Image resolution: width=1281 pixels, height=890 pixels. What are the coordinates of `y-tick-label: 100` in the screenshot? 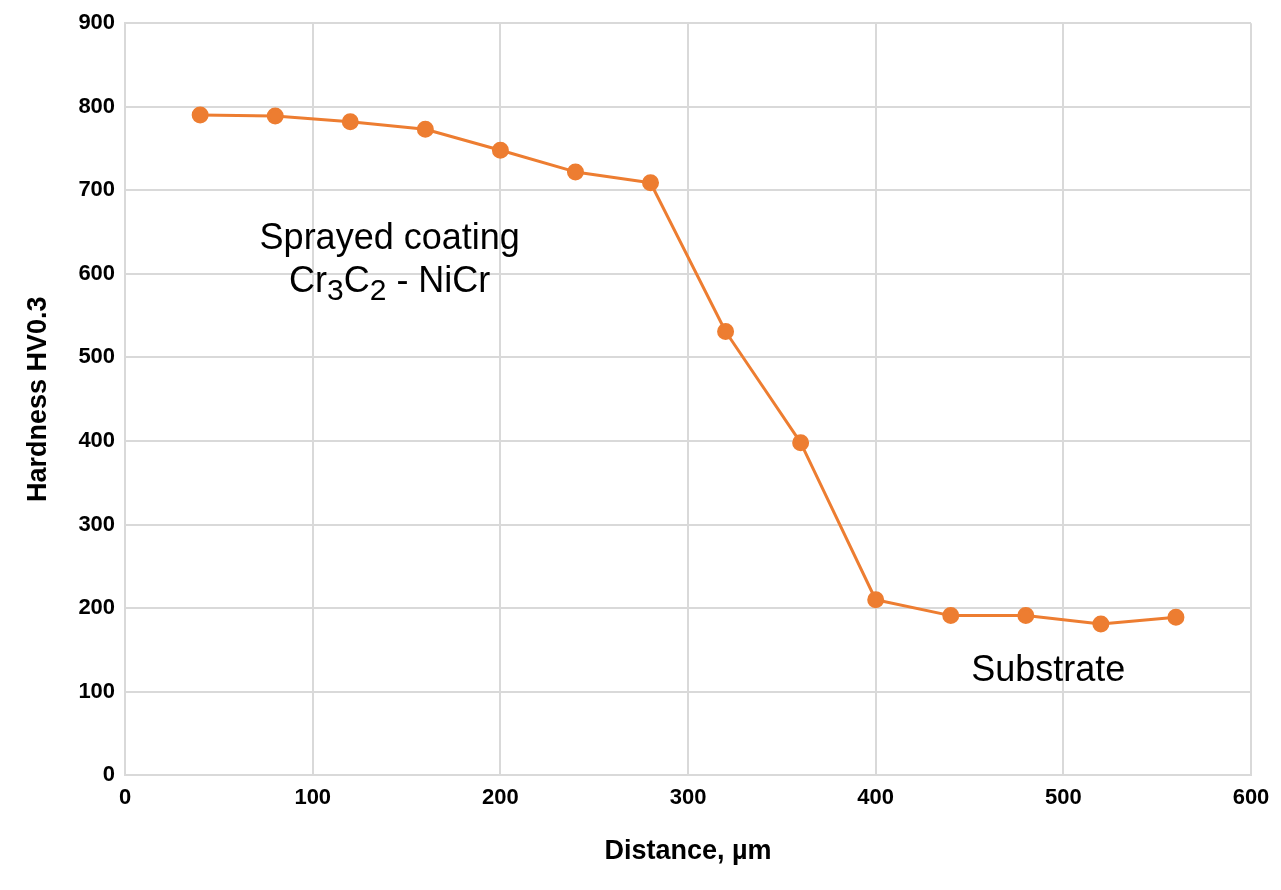 It's located at (97, 690).